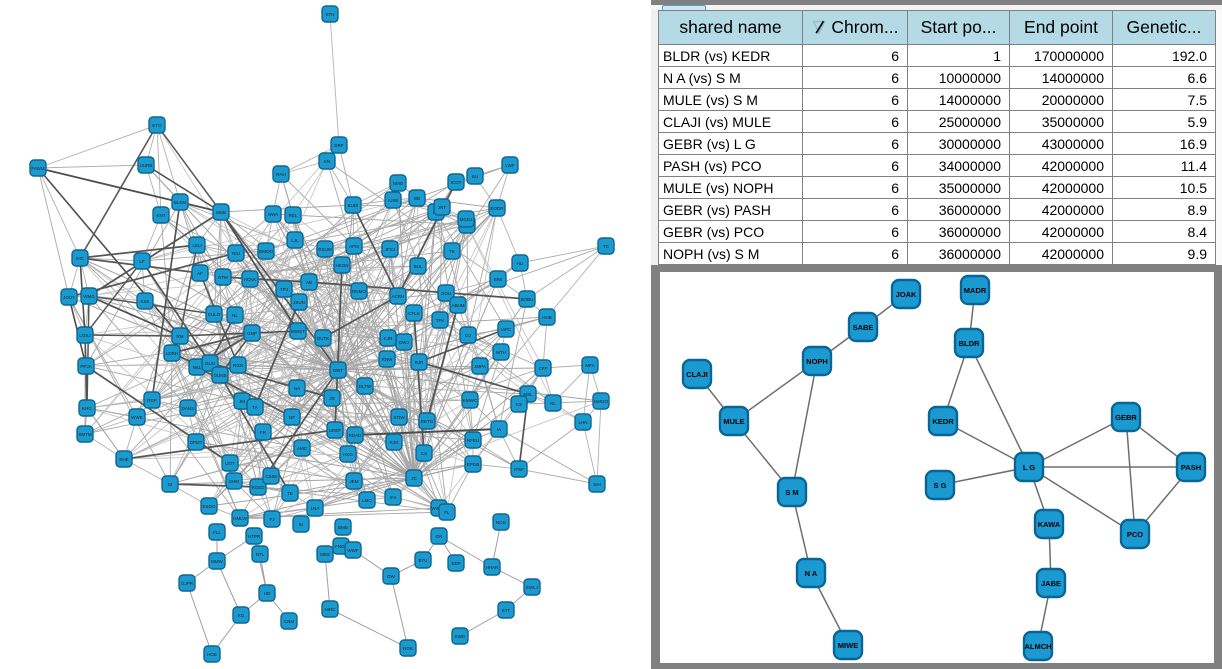 Image resolution: width=1222 pixels, height=669 pixels. I want to click on svg-text: BIW, so click(498, 279).